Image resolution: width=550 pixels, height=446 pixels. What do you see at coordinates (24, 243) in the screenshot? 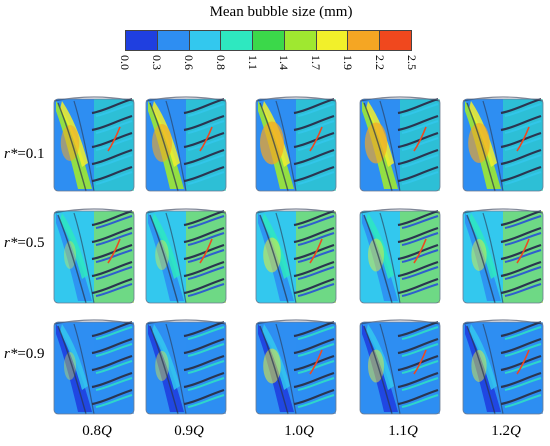
I see `row-label-r05: r*=0.5` at bounding box center [24, 243].